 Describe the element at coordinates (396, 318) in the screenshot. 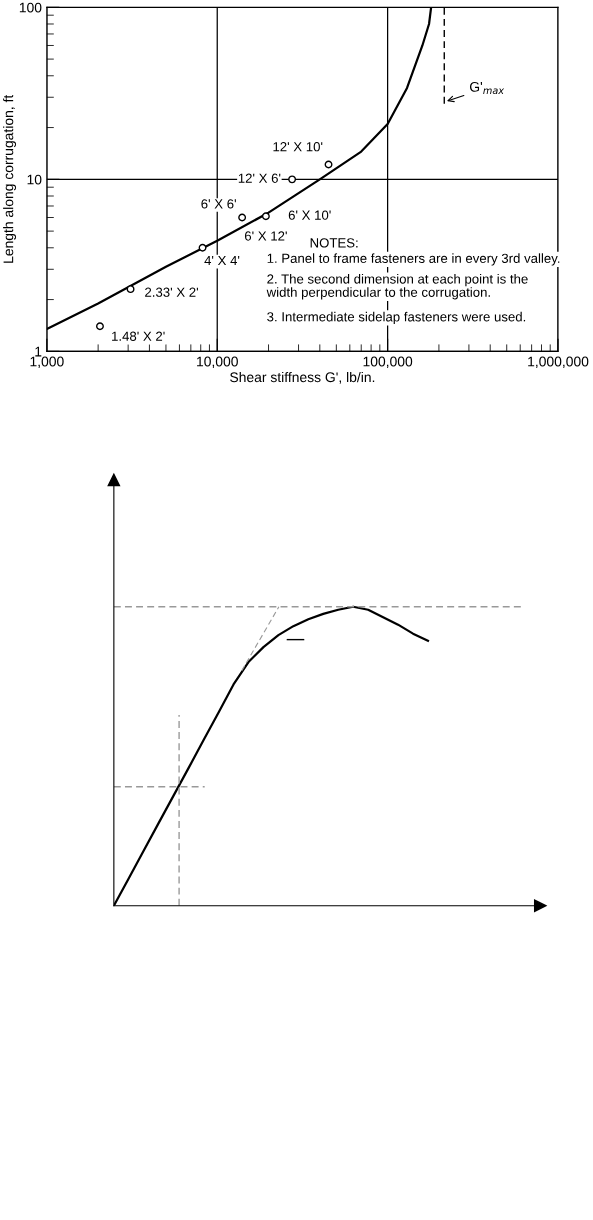

I see `annotation: 3. Intermediate sidelap fasteners were used.` at that location.